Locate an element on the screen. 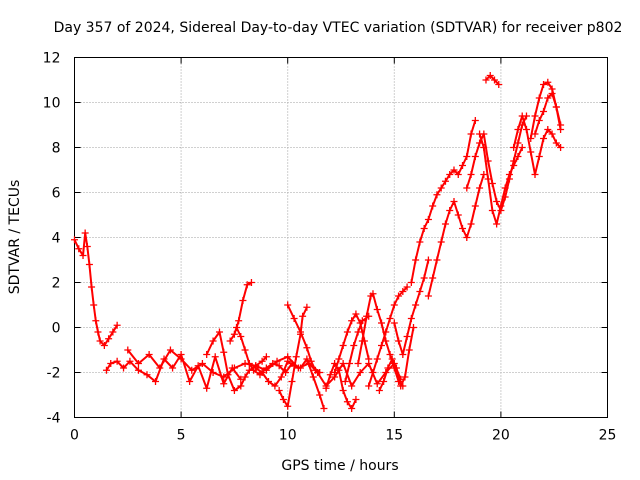 This screenshot has width=640, height=480. y-tick-label: 2 is located at coordinates (56, 284).